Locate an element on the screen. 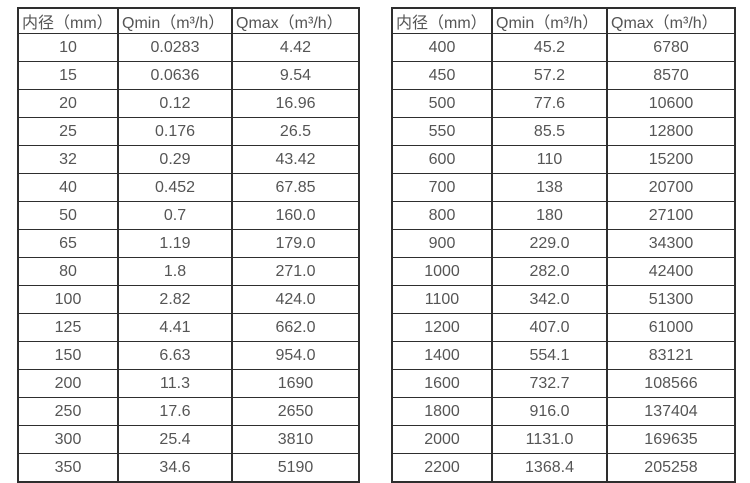  cell: 229.0 is located at coordinates (549, 243).